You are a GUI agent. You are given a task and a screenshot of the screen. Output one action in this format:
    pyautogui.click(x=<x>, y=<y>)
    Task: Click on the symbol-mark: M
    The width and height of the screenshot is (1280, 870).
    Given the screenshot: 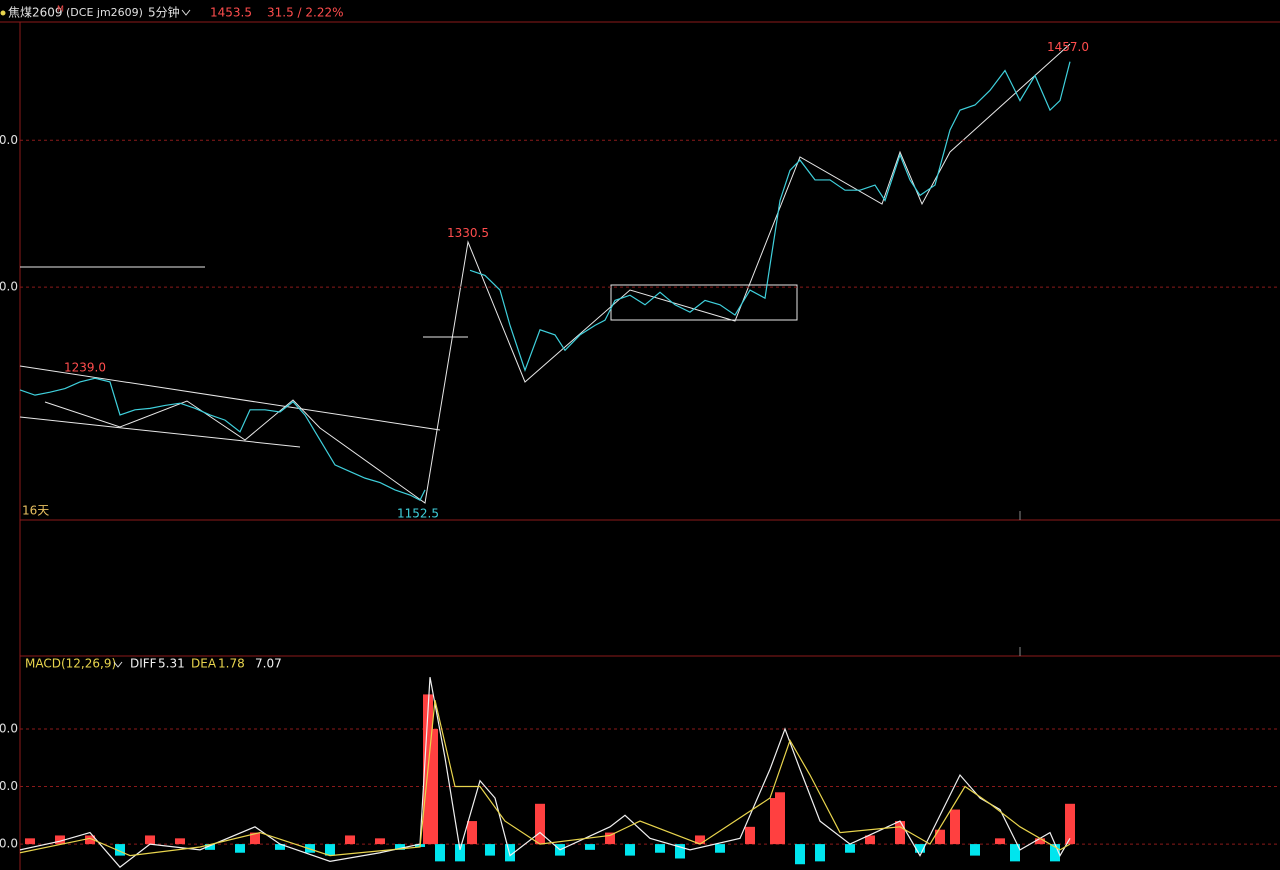 What is the action you would take?
    pyautogui.click(x=60, y=9)
    